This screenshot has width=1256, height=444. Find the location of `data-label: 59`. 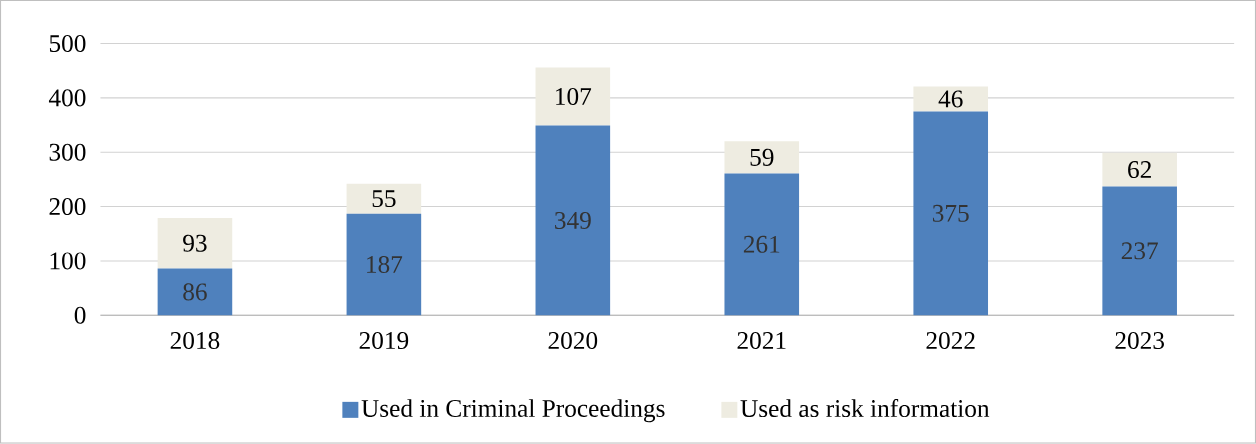

data-label: 59 is located at coordinates (762, 158).